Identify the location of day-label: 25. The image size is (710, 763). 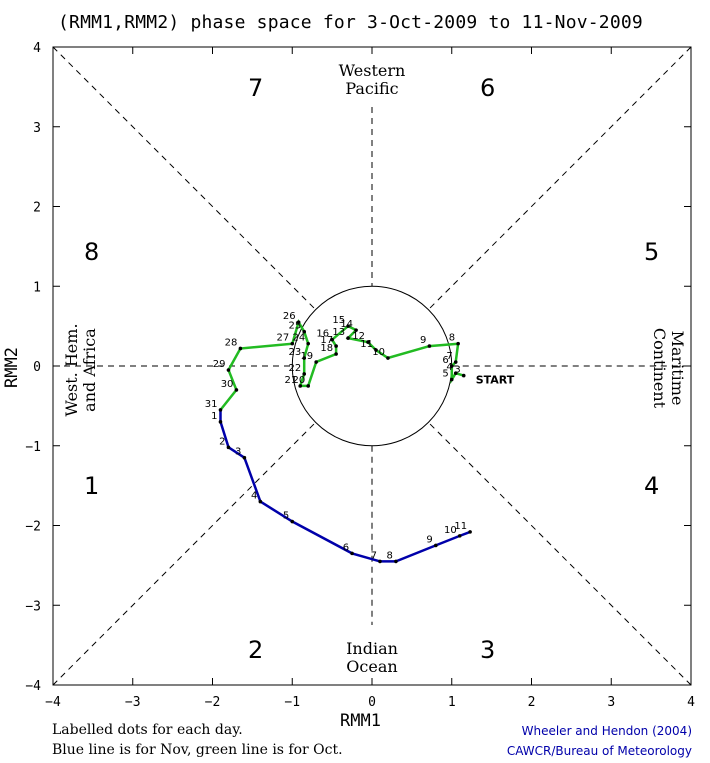
(294, 326).